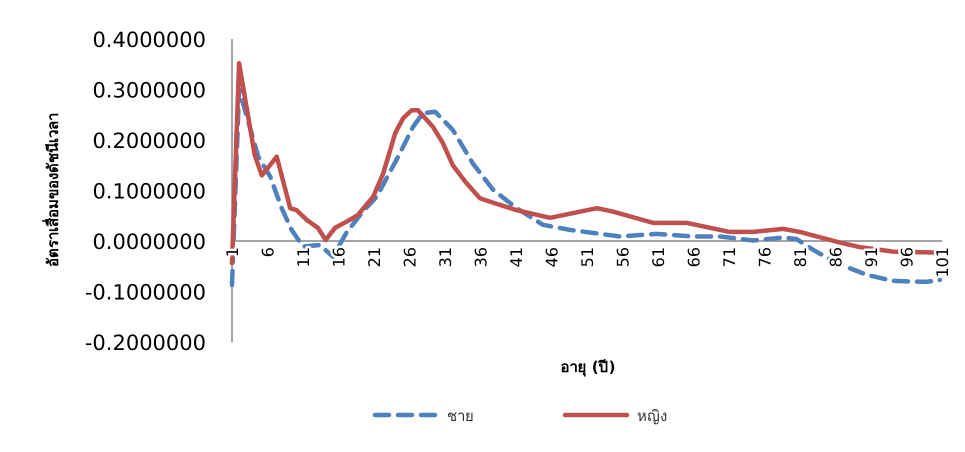 Image resolution: width=965 pixels, height=452 pixels. I want to click on x-tick-label: 11, so click(303, 257).